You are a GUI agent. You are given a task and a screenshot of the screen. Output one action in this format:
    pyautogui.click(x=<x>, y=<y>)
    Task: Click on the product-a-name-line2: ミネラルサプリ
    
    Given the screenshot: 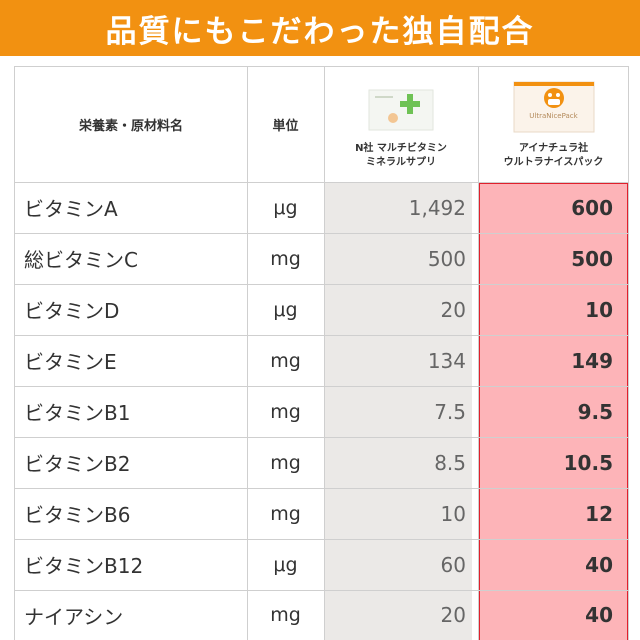 What is the action you would take?
    pyautogui.click(x=401, y=162)
    